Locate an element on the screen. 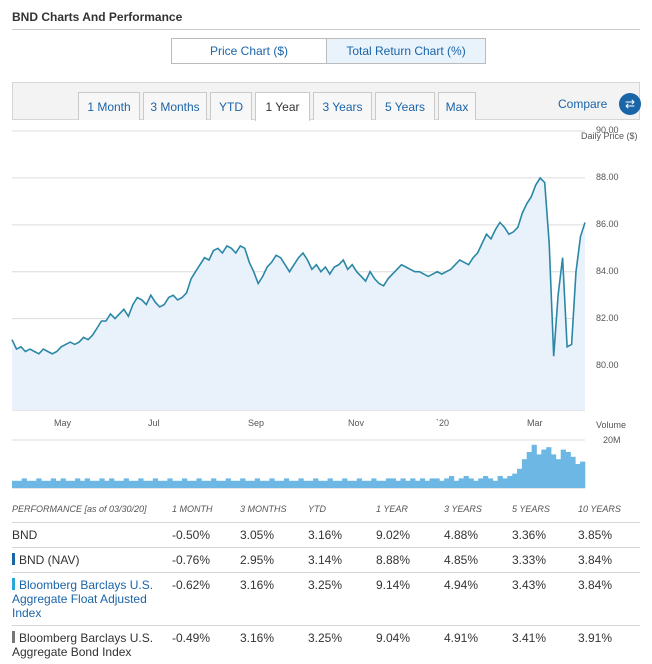 The width and height of the screenshot is (652, 664). table-cell: 4.88% is located at coordinates (478, 535).